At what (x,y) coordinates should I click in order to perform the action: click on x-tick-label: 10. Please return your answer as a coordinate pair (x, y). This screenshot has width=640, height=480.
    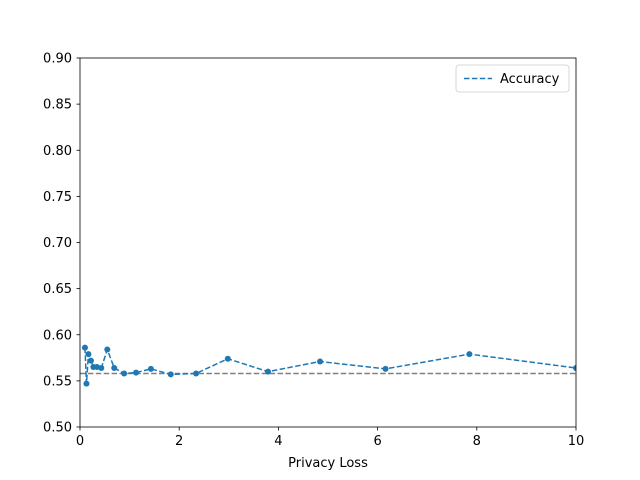
    Looking at the image, I should click on (576, 441).